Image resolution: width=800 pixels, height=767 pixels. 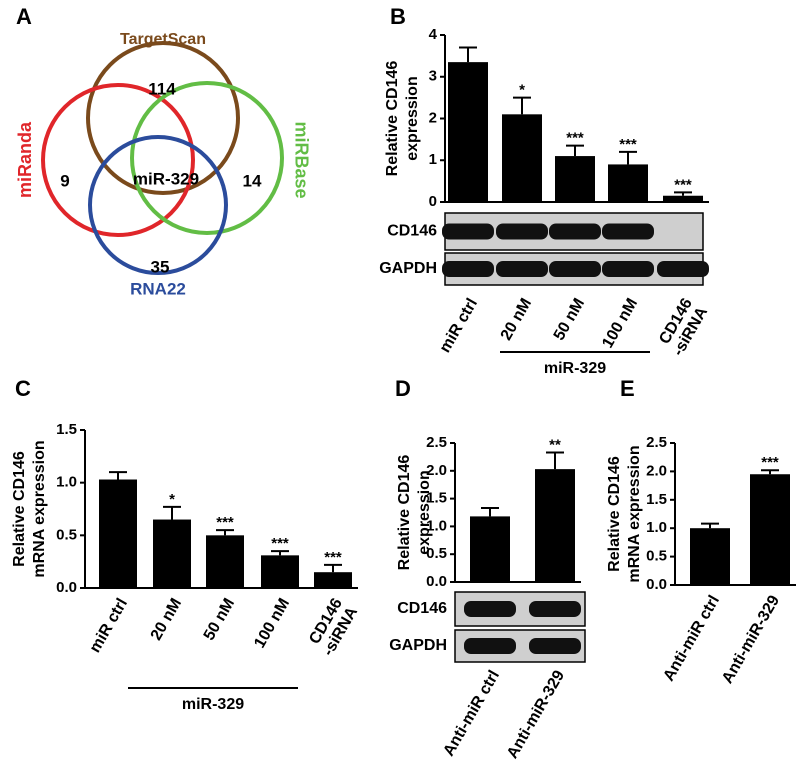 I want to click on set-label: miRanda, so click(x=25, y=159).